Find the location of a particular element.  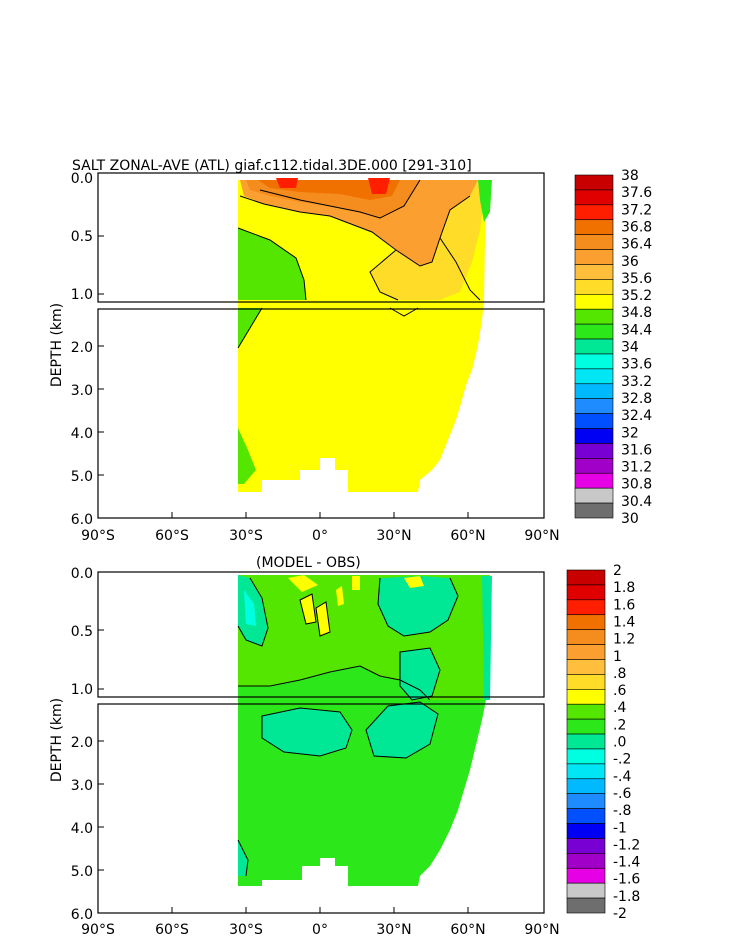

salt-xtick: 30°N is located at coordinates (393, 536).